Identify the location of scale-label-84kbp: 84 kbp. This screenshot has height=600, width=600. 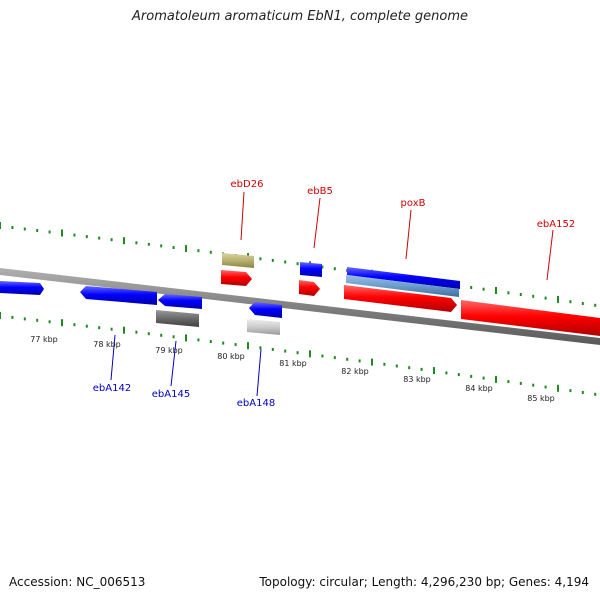
(479, 388).